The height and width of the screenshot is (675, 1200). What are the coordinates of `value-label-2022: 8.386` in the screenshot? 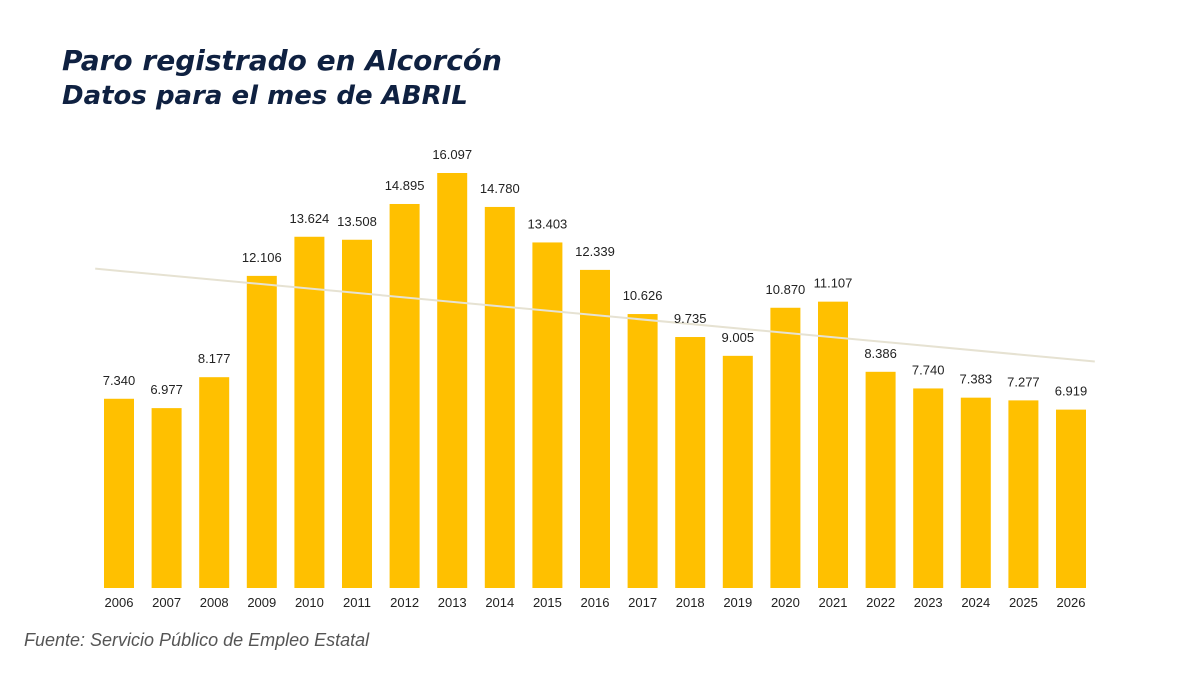 It's located at (880, 353).